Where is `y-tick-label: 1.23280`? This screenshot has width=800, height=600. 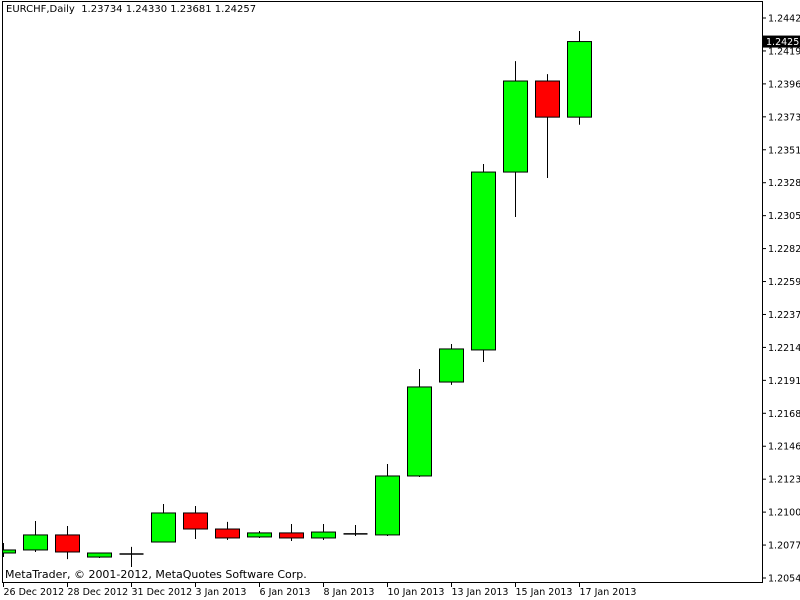
y-tick-label: 1.23280 is located at coordinates (784, 183).